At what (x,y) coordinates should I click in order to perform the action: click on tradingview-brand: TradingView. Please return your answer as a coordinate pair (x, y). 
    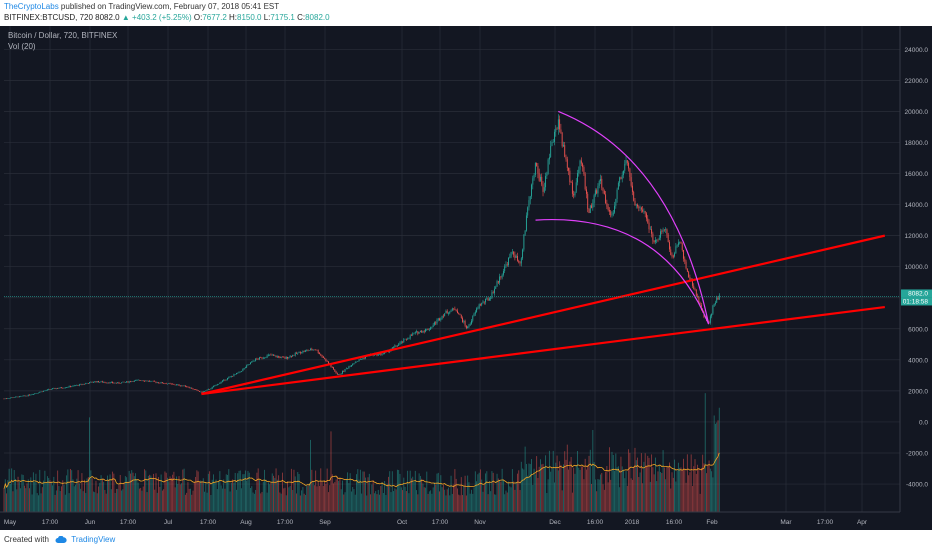
    Looking at the image, I should click on (93, 539).